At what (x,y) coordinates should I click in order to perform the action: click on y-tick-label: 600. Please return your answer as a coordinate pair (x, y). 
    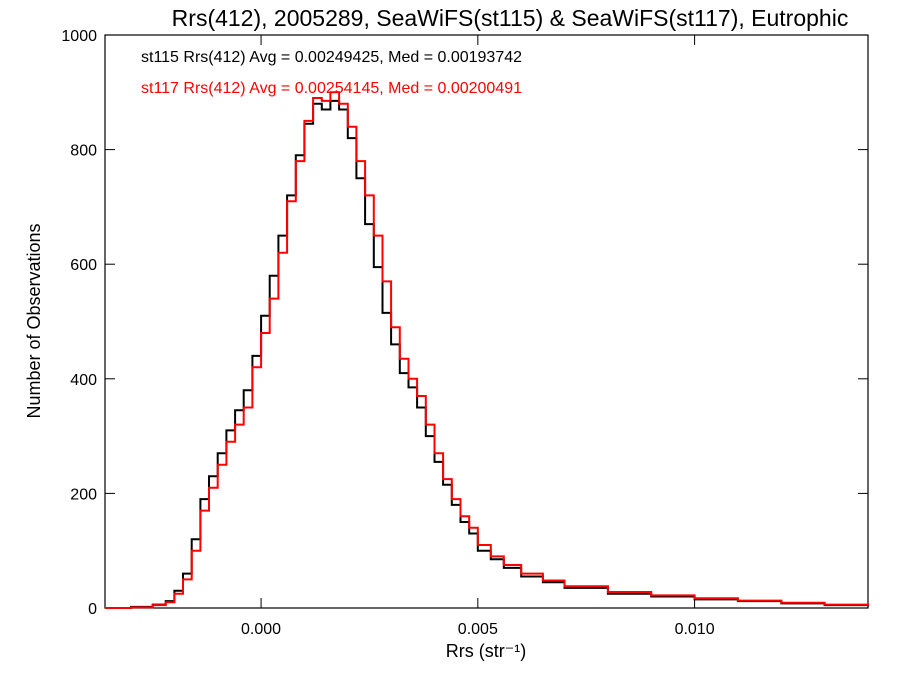
    Looking at the image, I should click on (83, 265).